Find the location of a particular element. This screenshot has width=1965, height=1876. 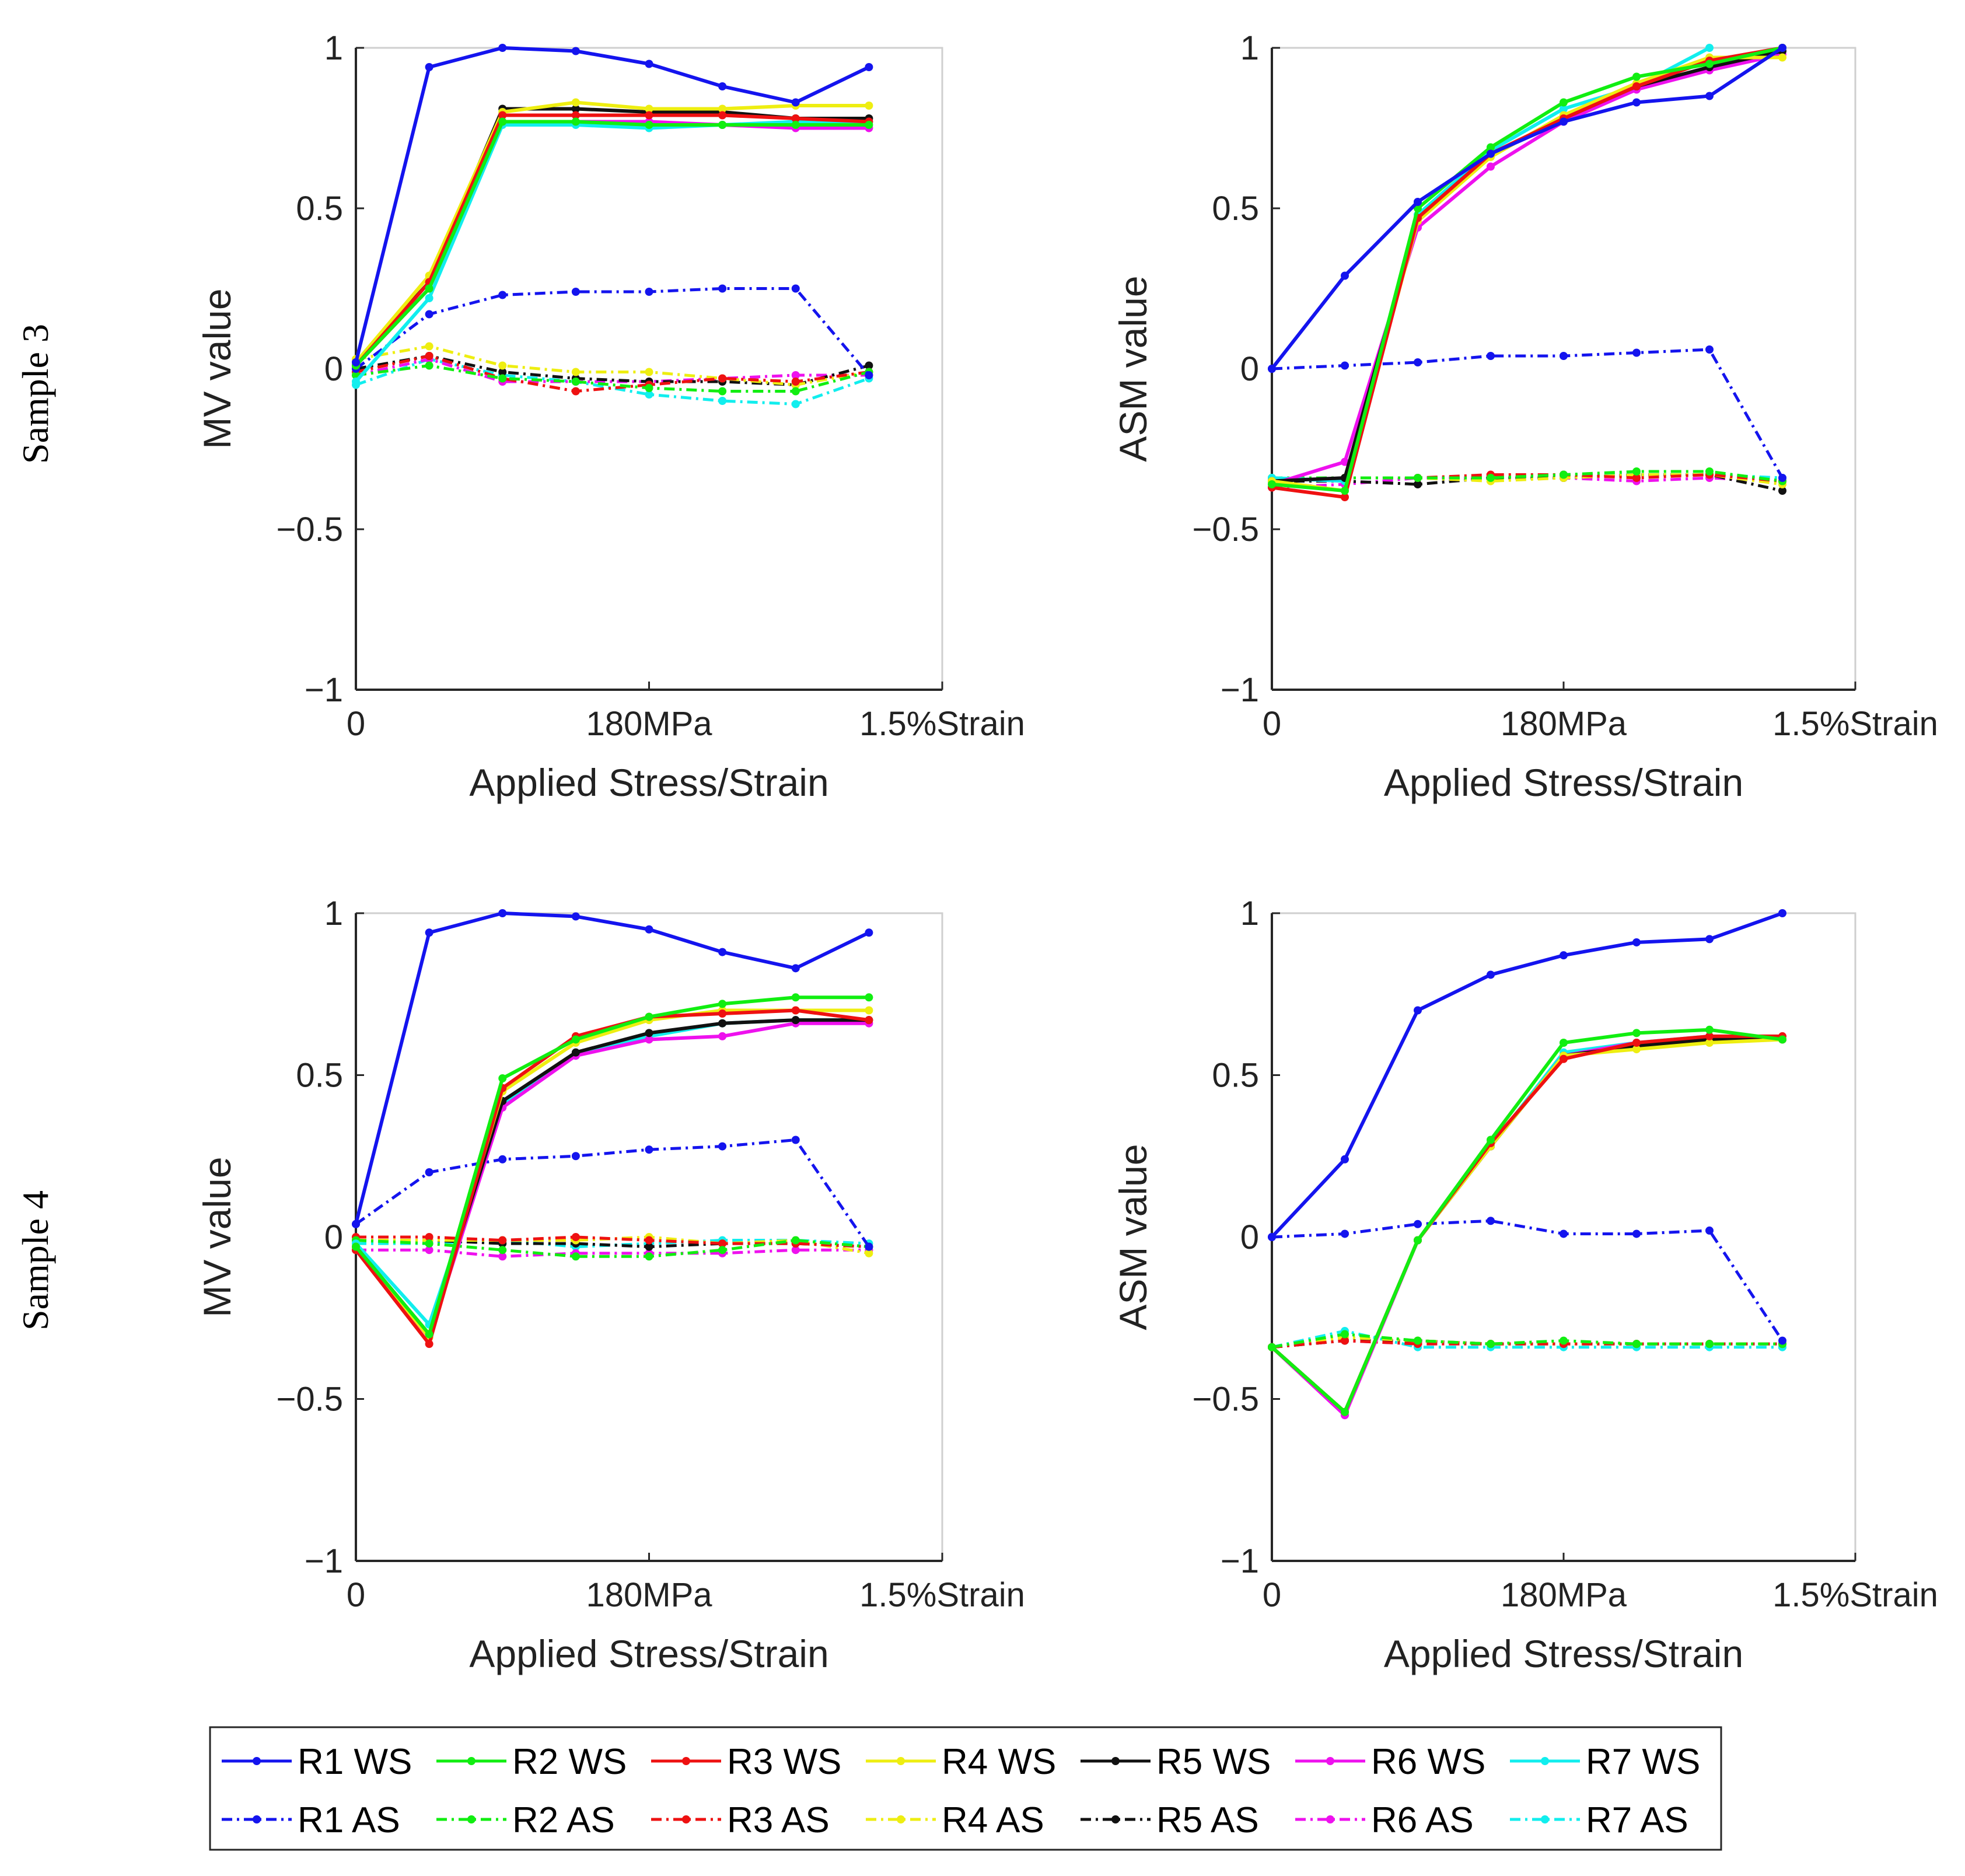

legend-item-r4-as: R4 AS is located at coordinates (955, 1820).